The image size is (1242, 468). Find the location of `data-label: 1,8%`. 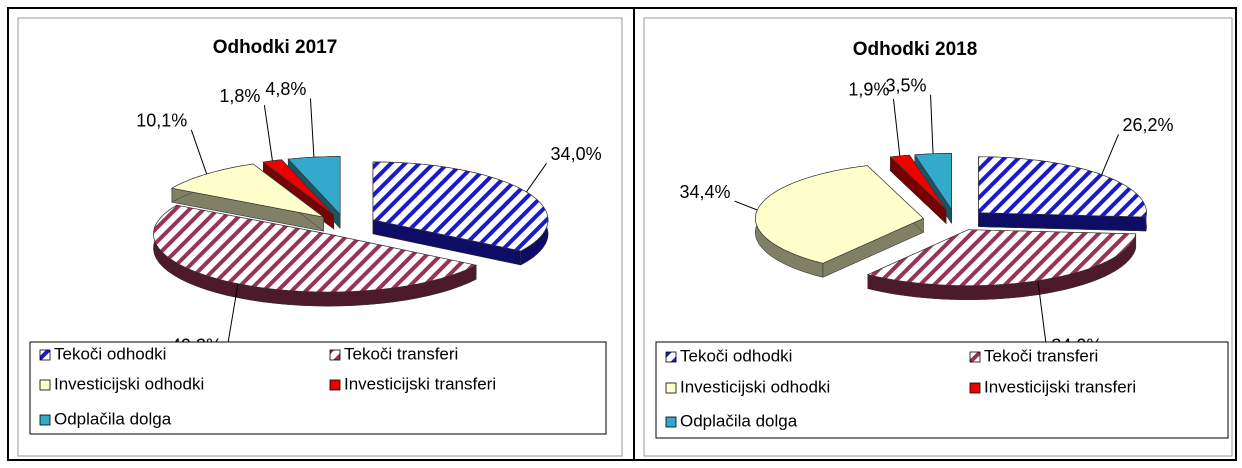

data-label: 1,8% is located at coordinates (239, 96).